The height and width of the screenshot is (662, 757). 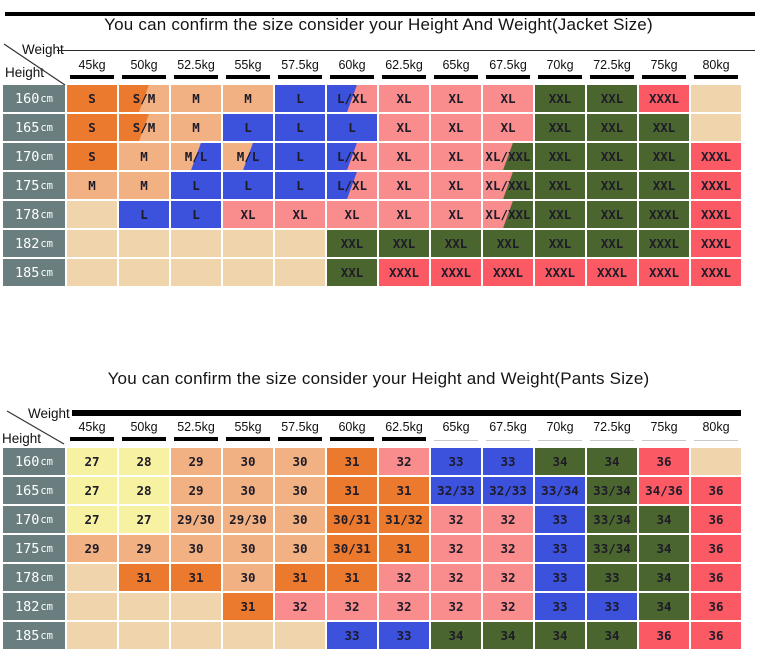 I want to click on weight-column-label: 67.5kg, so click(x=508, y=427).